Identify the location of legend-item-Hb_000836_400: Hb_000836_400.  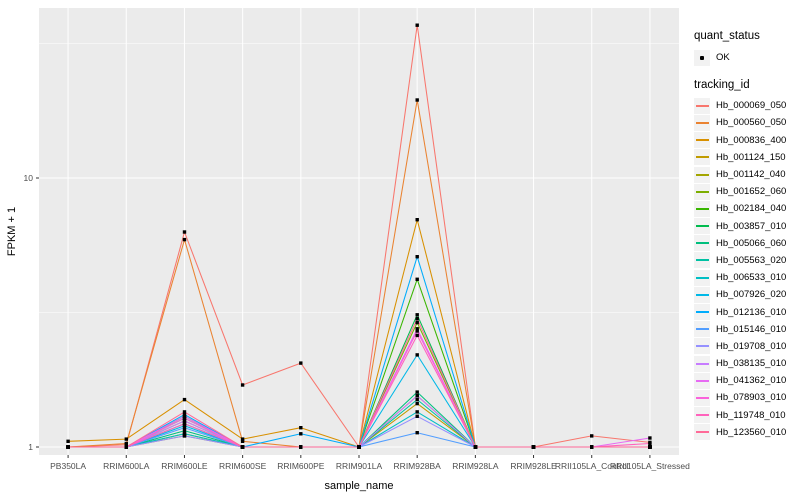
(746, 140).